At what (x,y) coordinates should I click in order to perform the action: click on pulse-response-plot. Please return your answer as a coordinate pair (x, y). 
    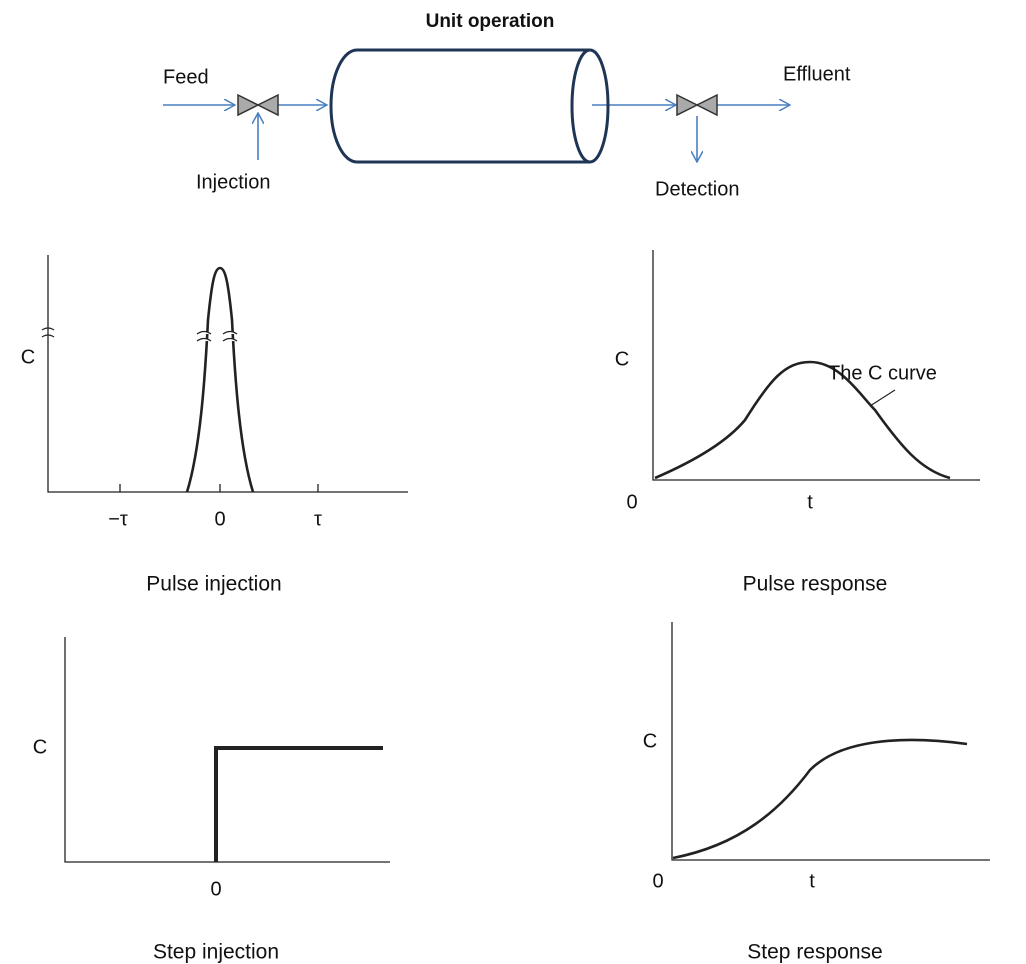
    Looking at the image, I should click on (816, 365).